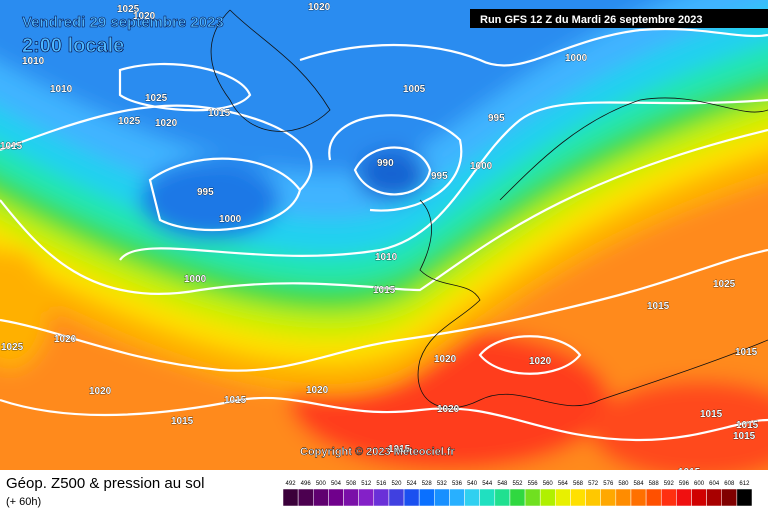 The height and width of the screenshot is (512, 768). Describe the element at coordinates (412, 484) in the screenshot. I see `scale-label: 524` at that location.